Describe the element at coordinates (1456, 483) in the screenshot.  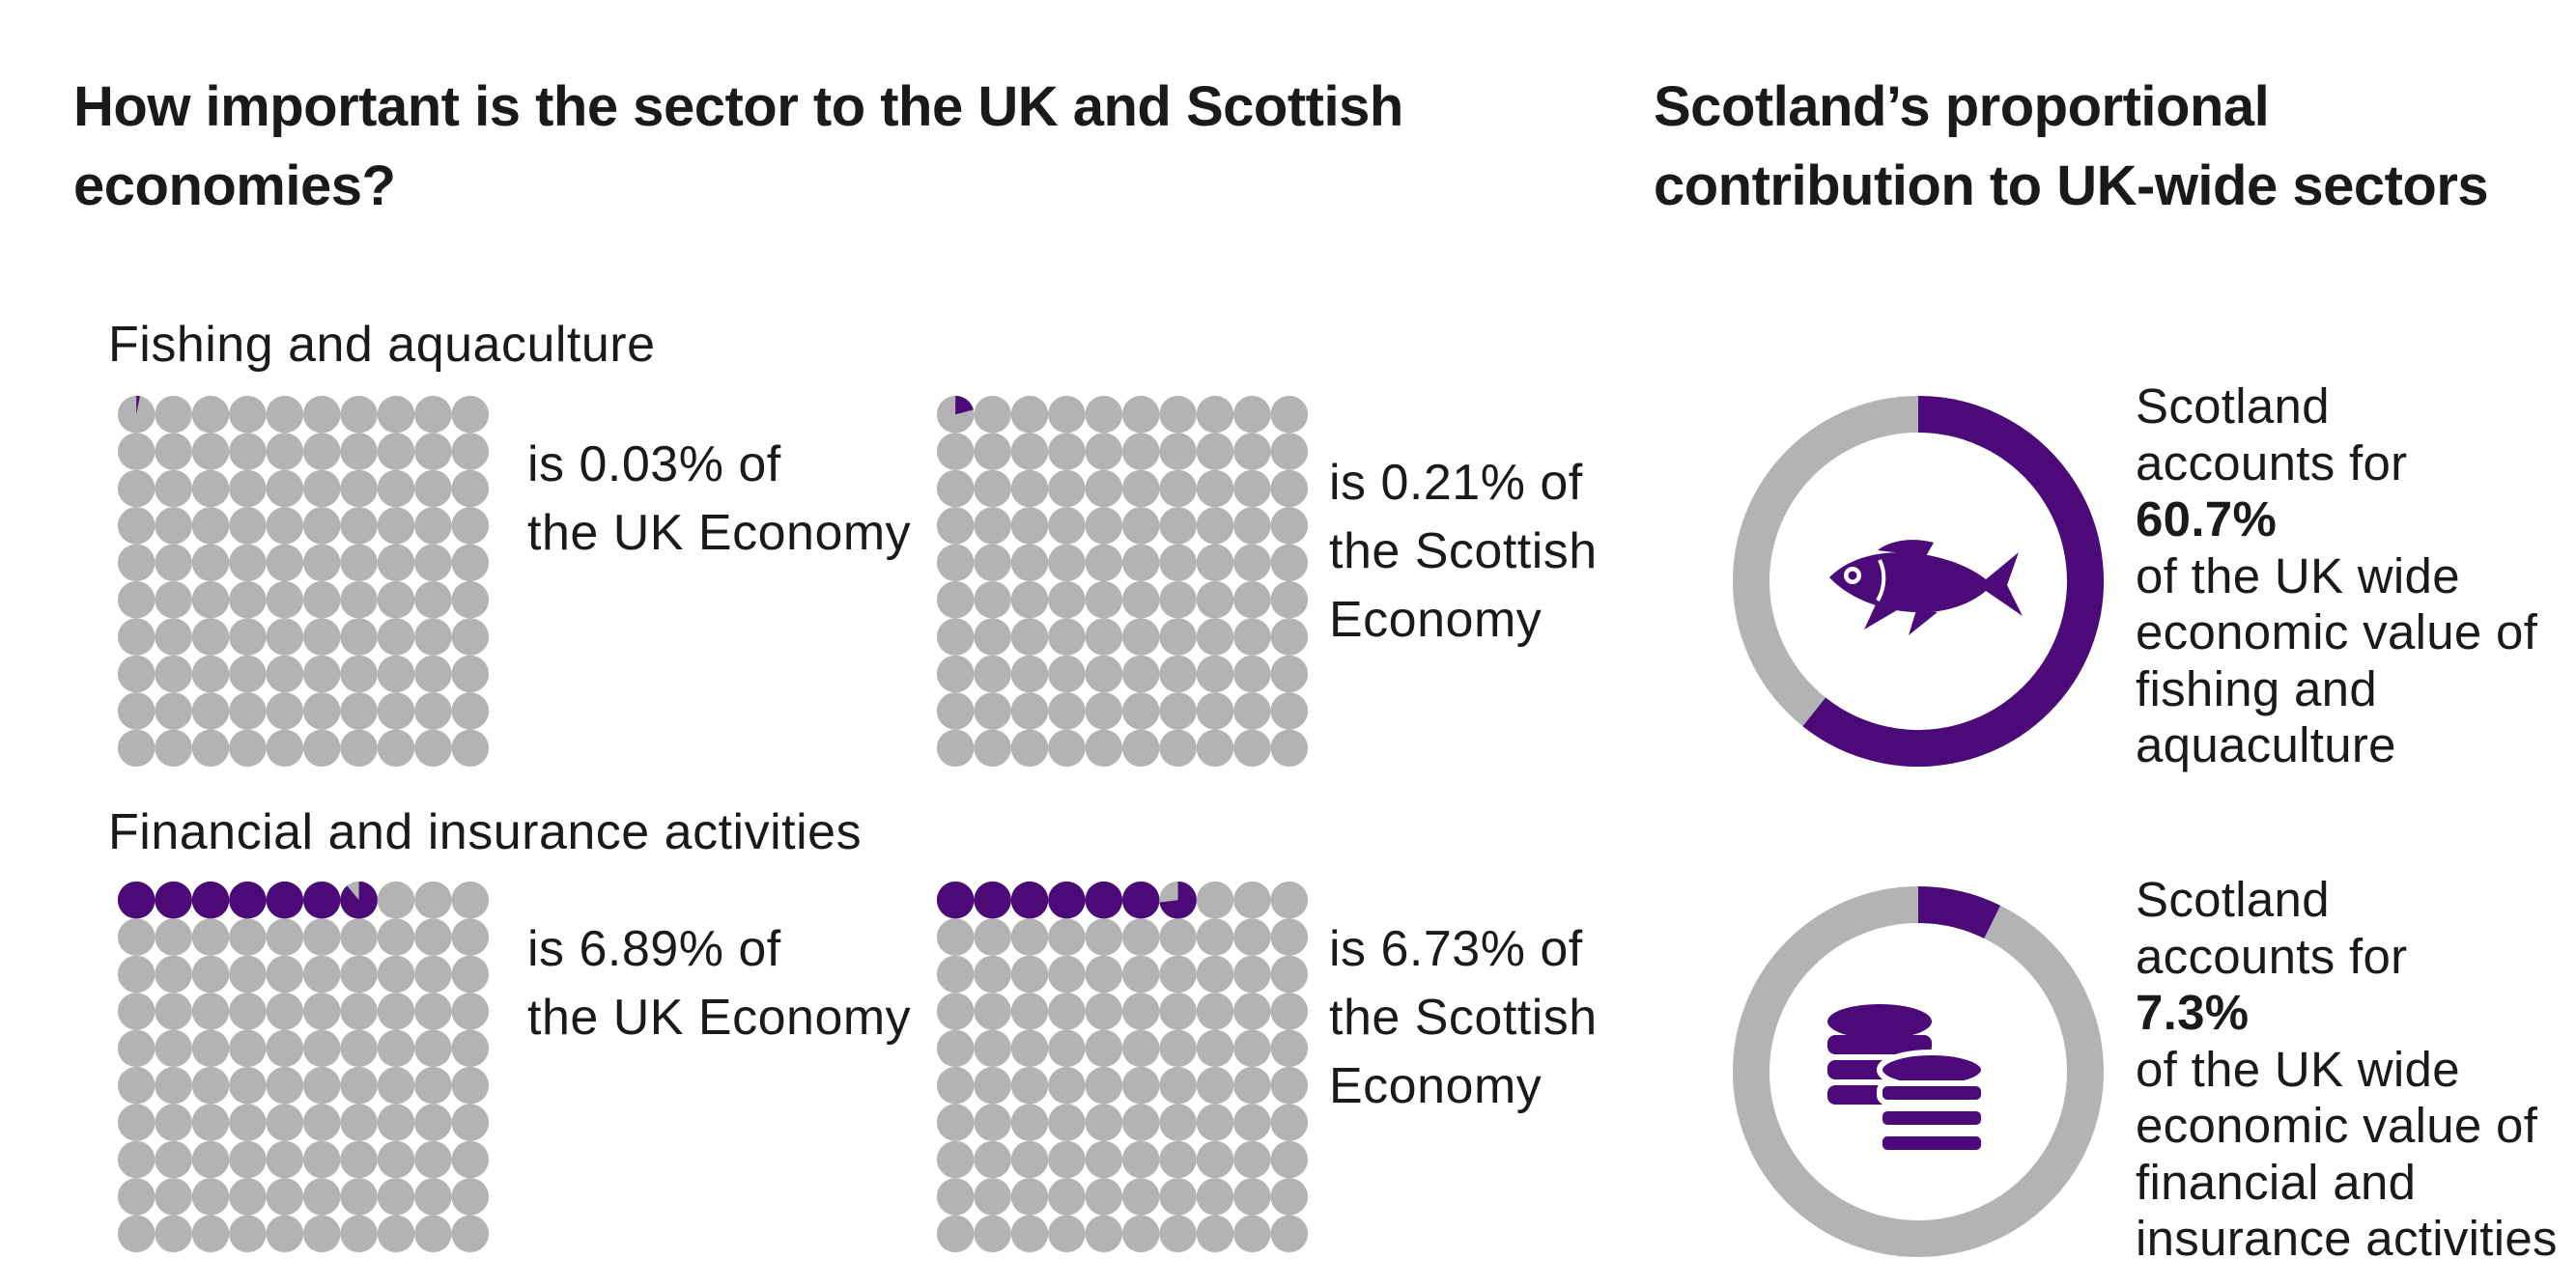
I see `stat-fishing-scotland-line1: is 0.21% of` at that location.